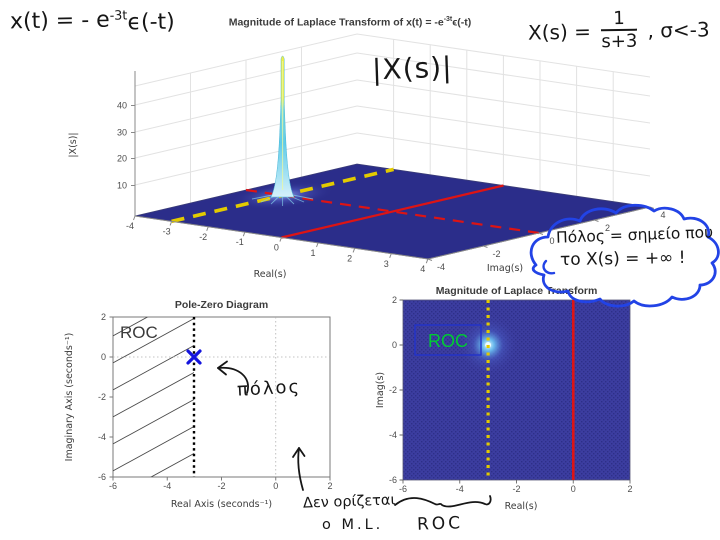 The image size is (720, 540). I want to click on handwritten-roc-label: ROC, so click(440, 524).